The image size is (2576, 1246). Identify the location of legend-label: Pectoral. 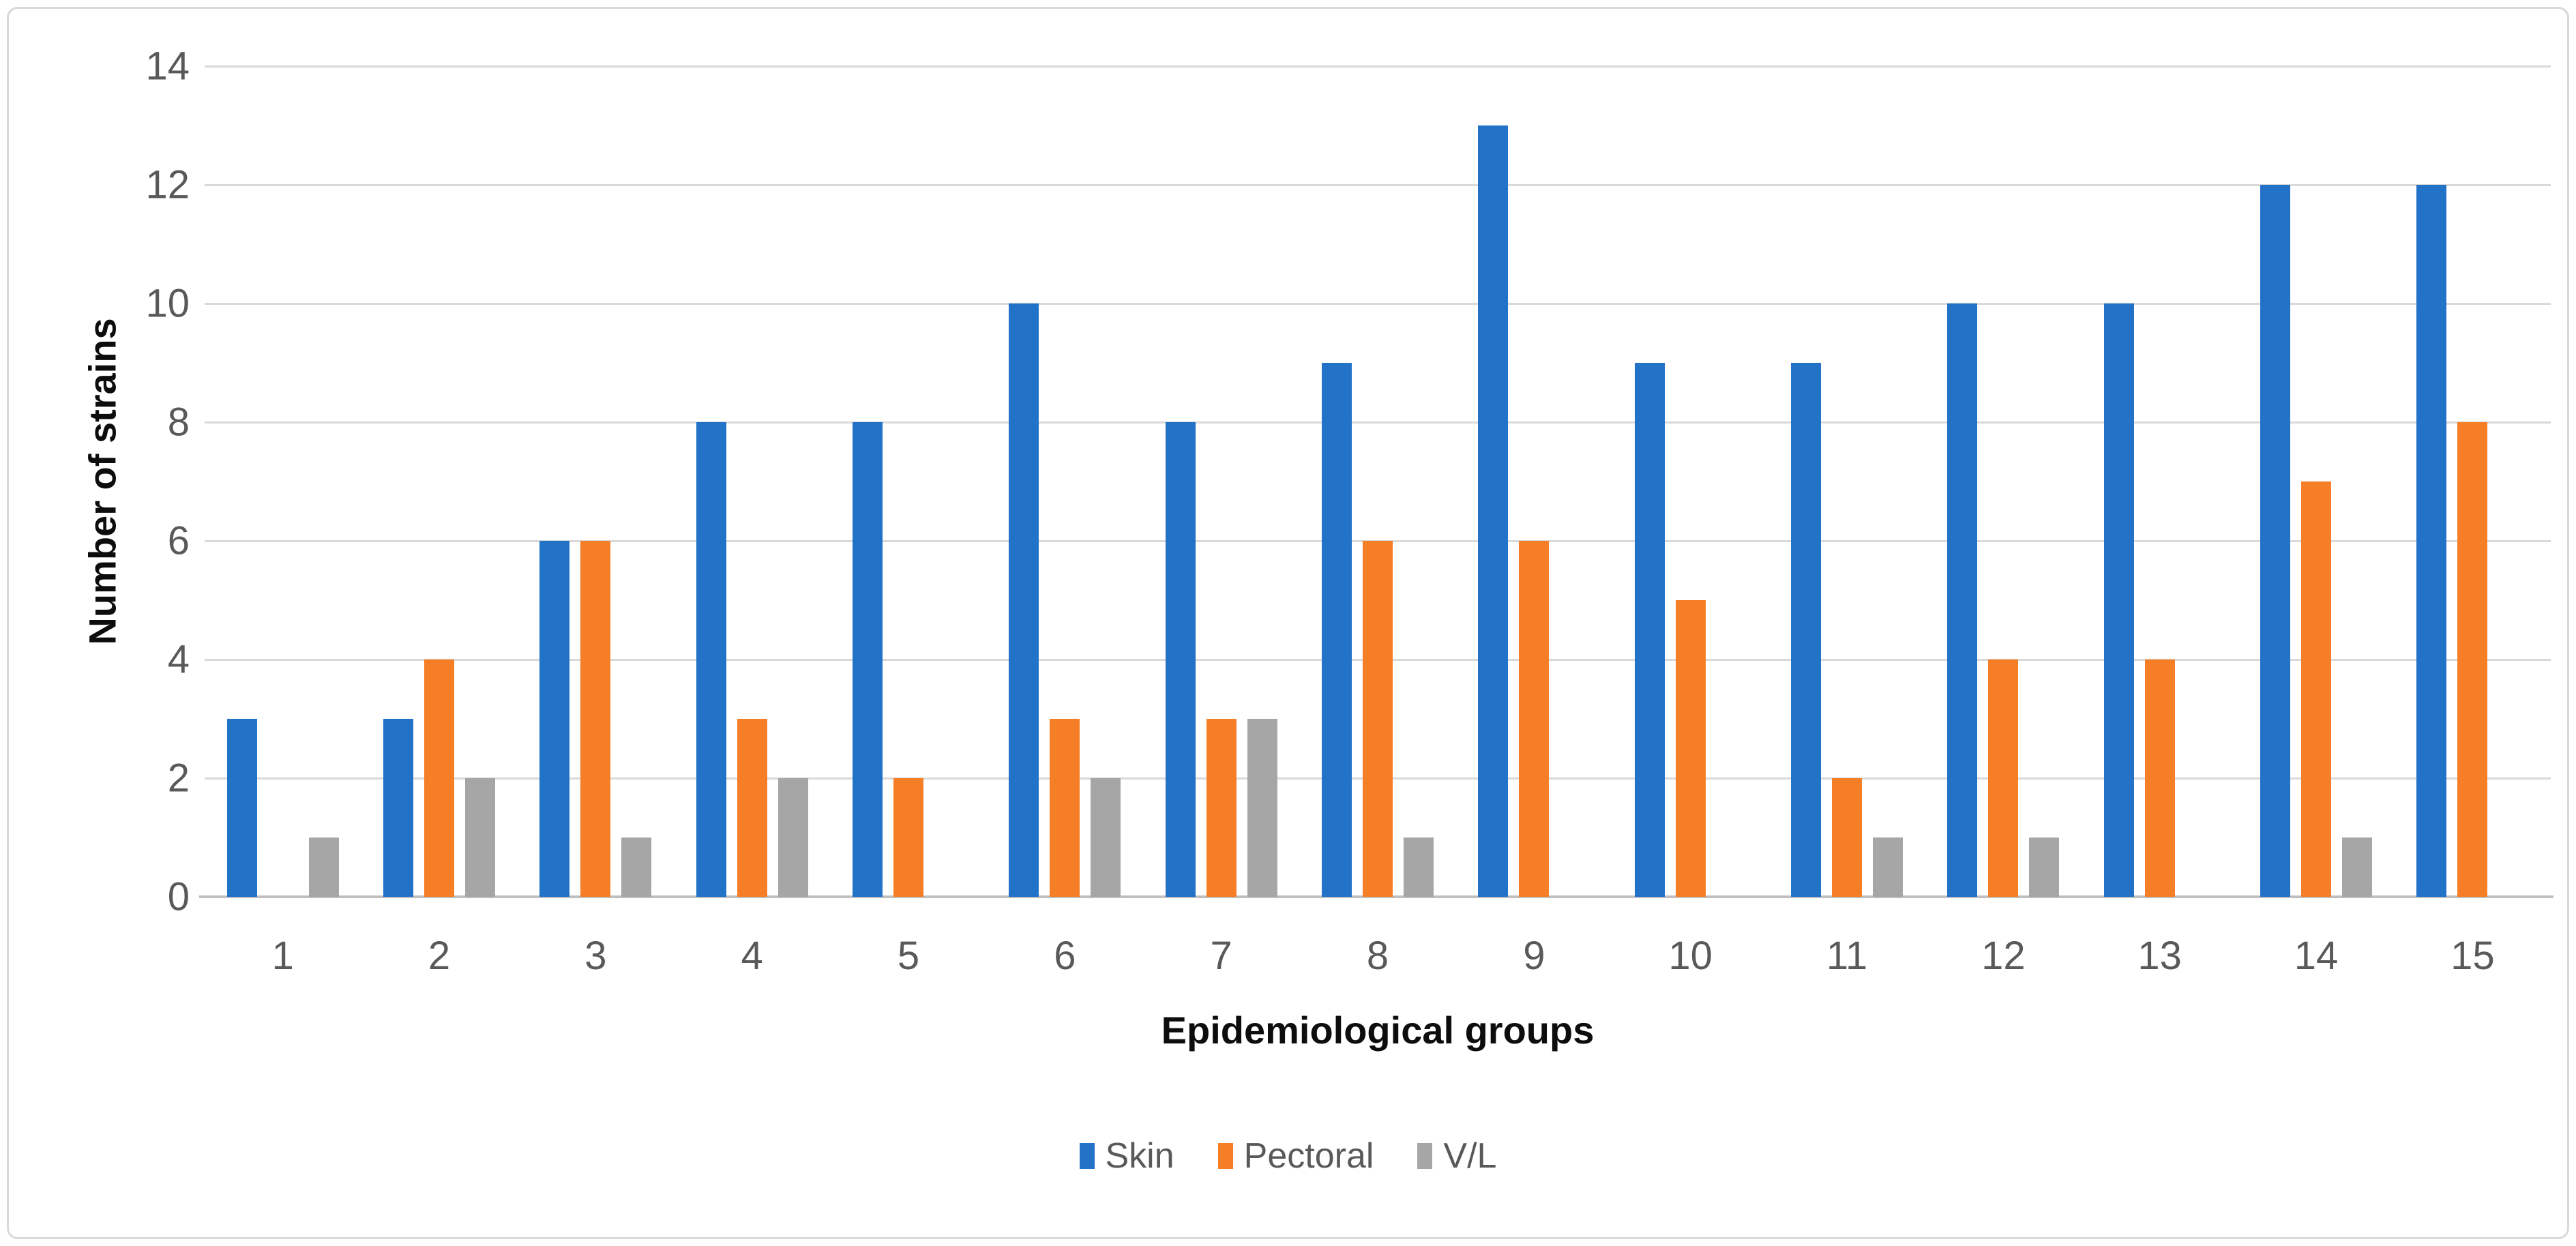
(1308, 1156).